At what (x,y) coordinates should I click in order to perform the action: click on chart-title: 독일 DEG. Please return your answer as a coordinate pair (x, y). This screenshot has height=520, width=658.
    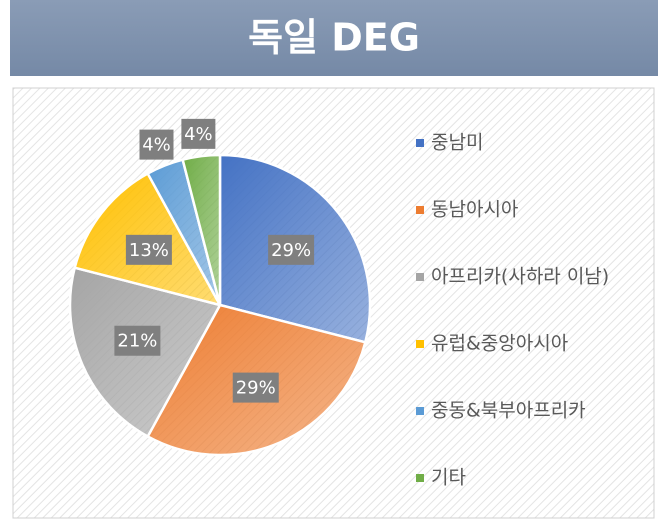
    Looking at the image, I should click on (334, 38).